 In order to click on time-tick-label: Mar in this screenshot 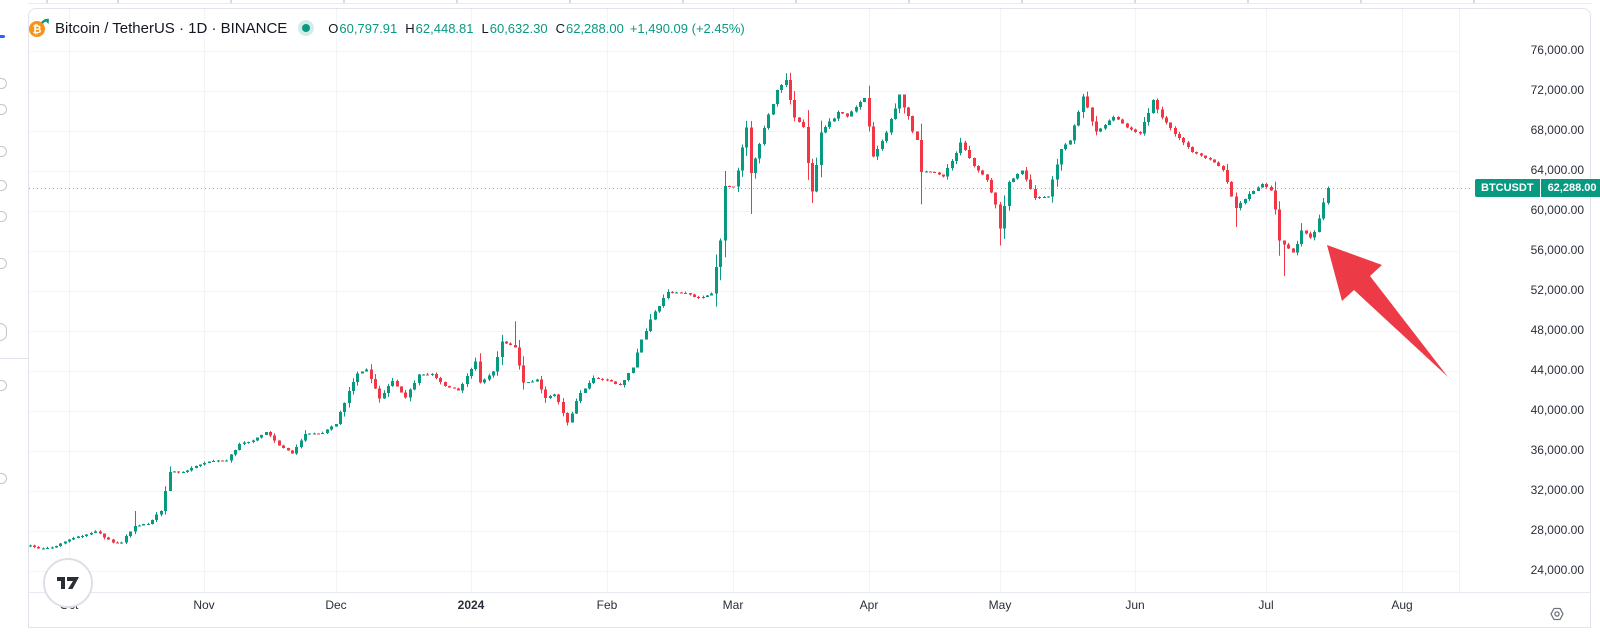, I will do `click(733, 605)`.